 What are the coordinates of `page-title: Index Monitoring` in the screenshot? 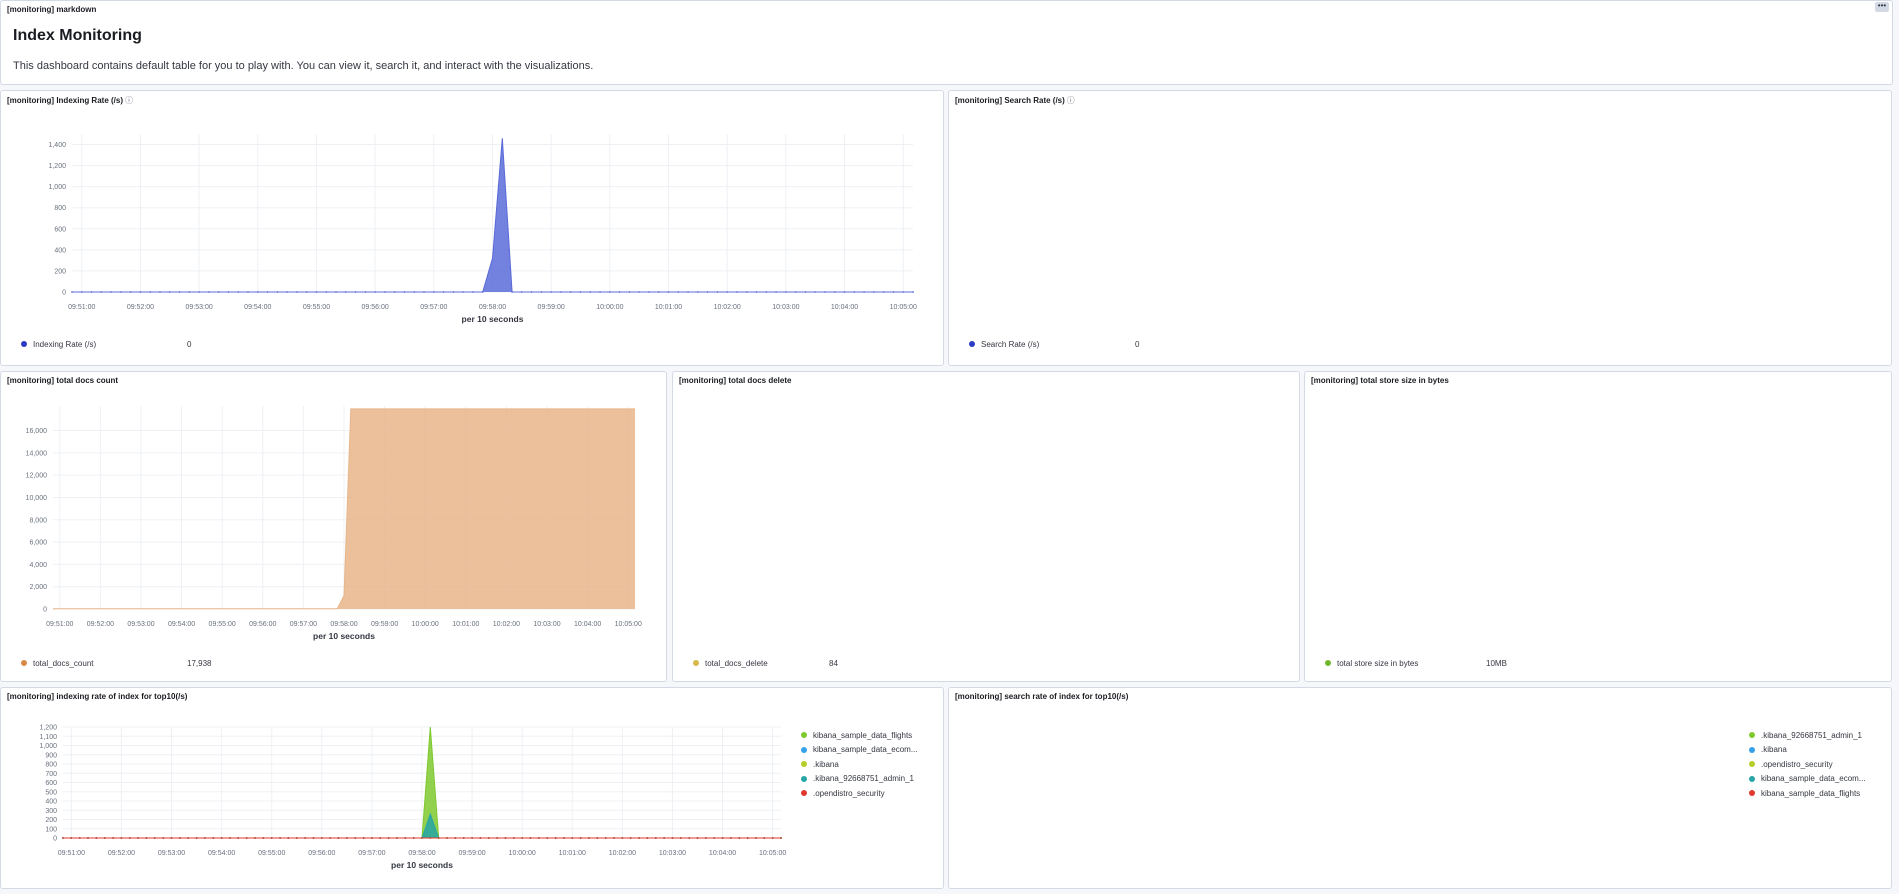 It's located at (77, 35).